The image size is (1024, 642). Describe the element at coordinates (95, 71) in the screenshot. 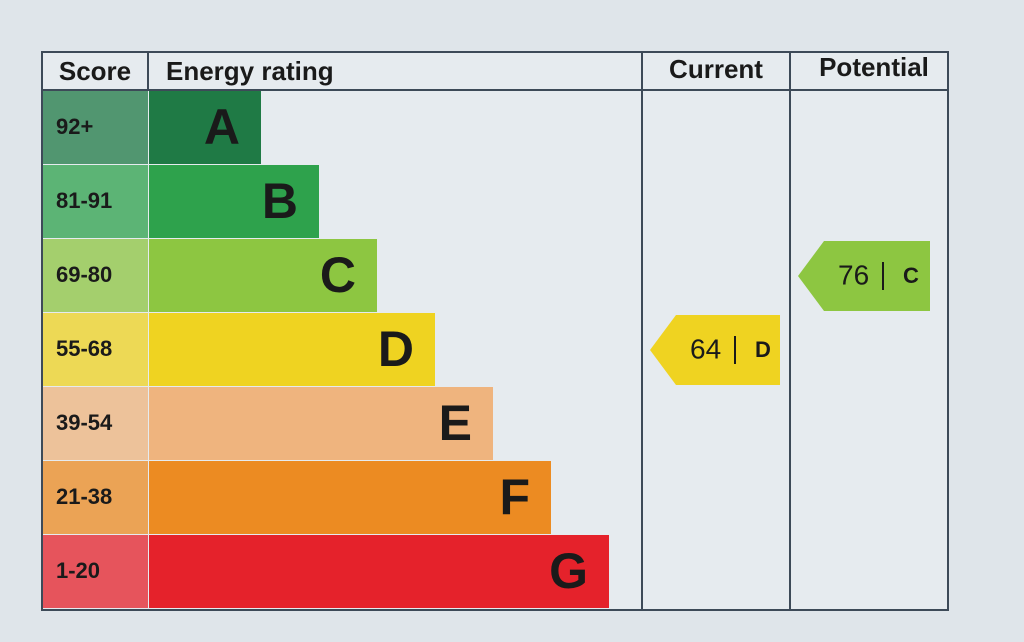

I see `header-score: Score` at that location.